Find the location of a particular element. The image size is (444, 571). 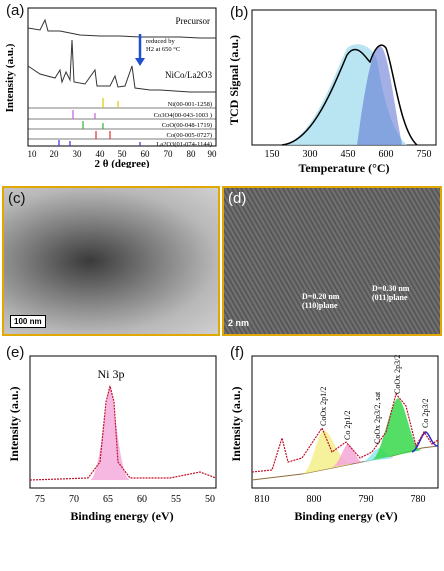

panel-a-label: (a) is located at coordinates (15, 10).